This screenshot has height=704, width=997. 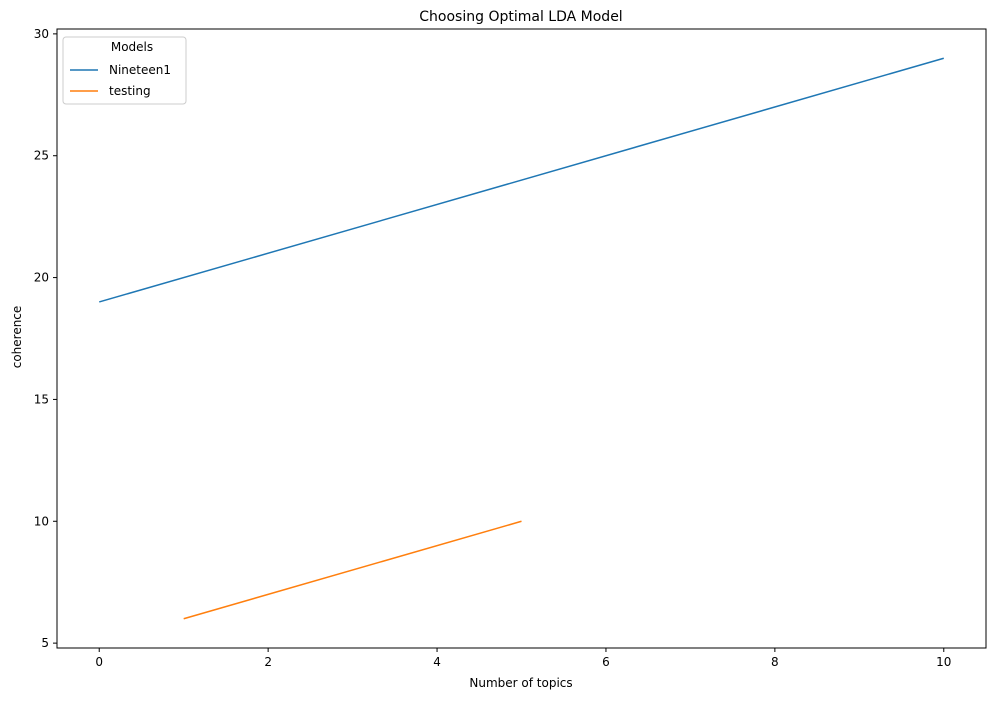 I want to click on legend: Models Nineteen1 testing, so click(x=124, y=70).